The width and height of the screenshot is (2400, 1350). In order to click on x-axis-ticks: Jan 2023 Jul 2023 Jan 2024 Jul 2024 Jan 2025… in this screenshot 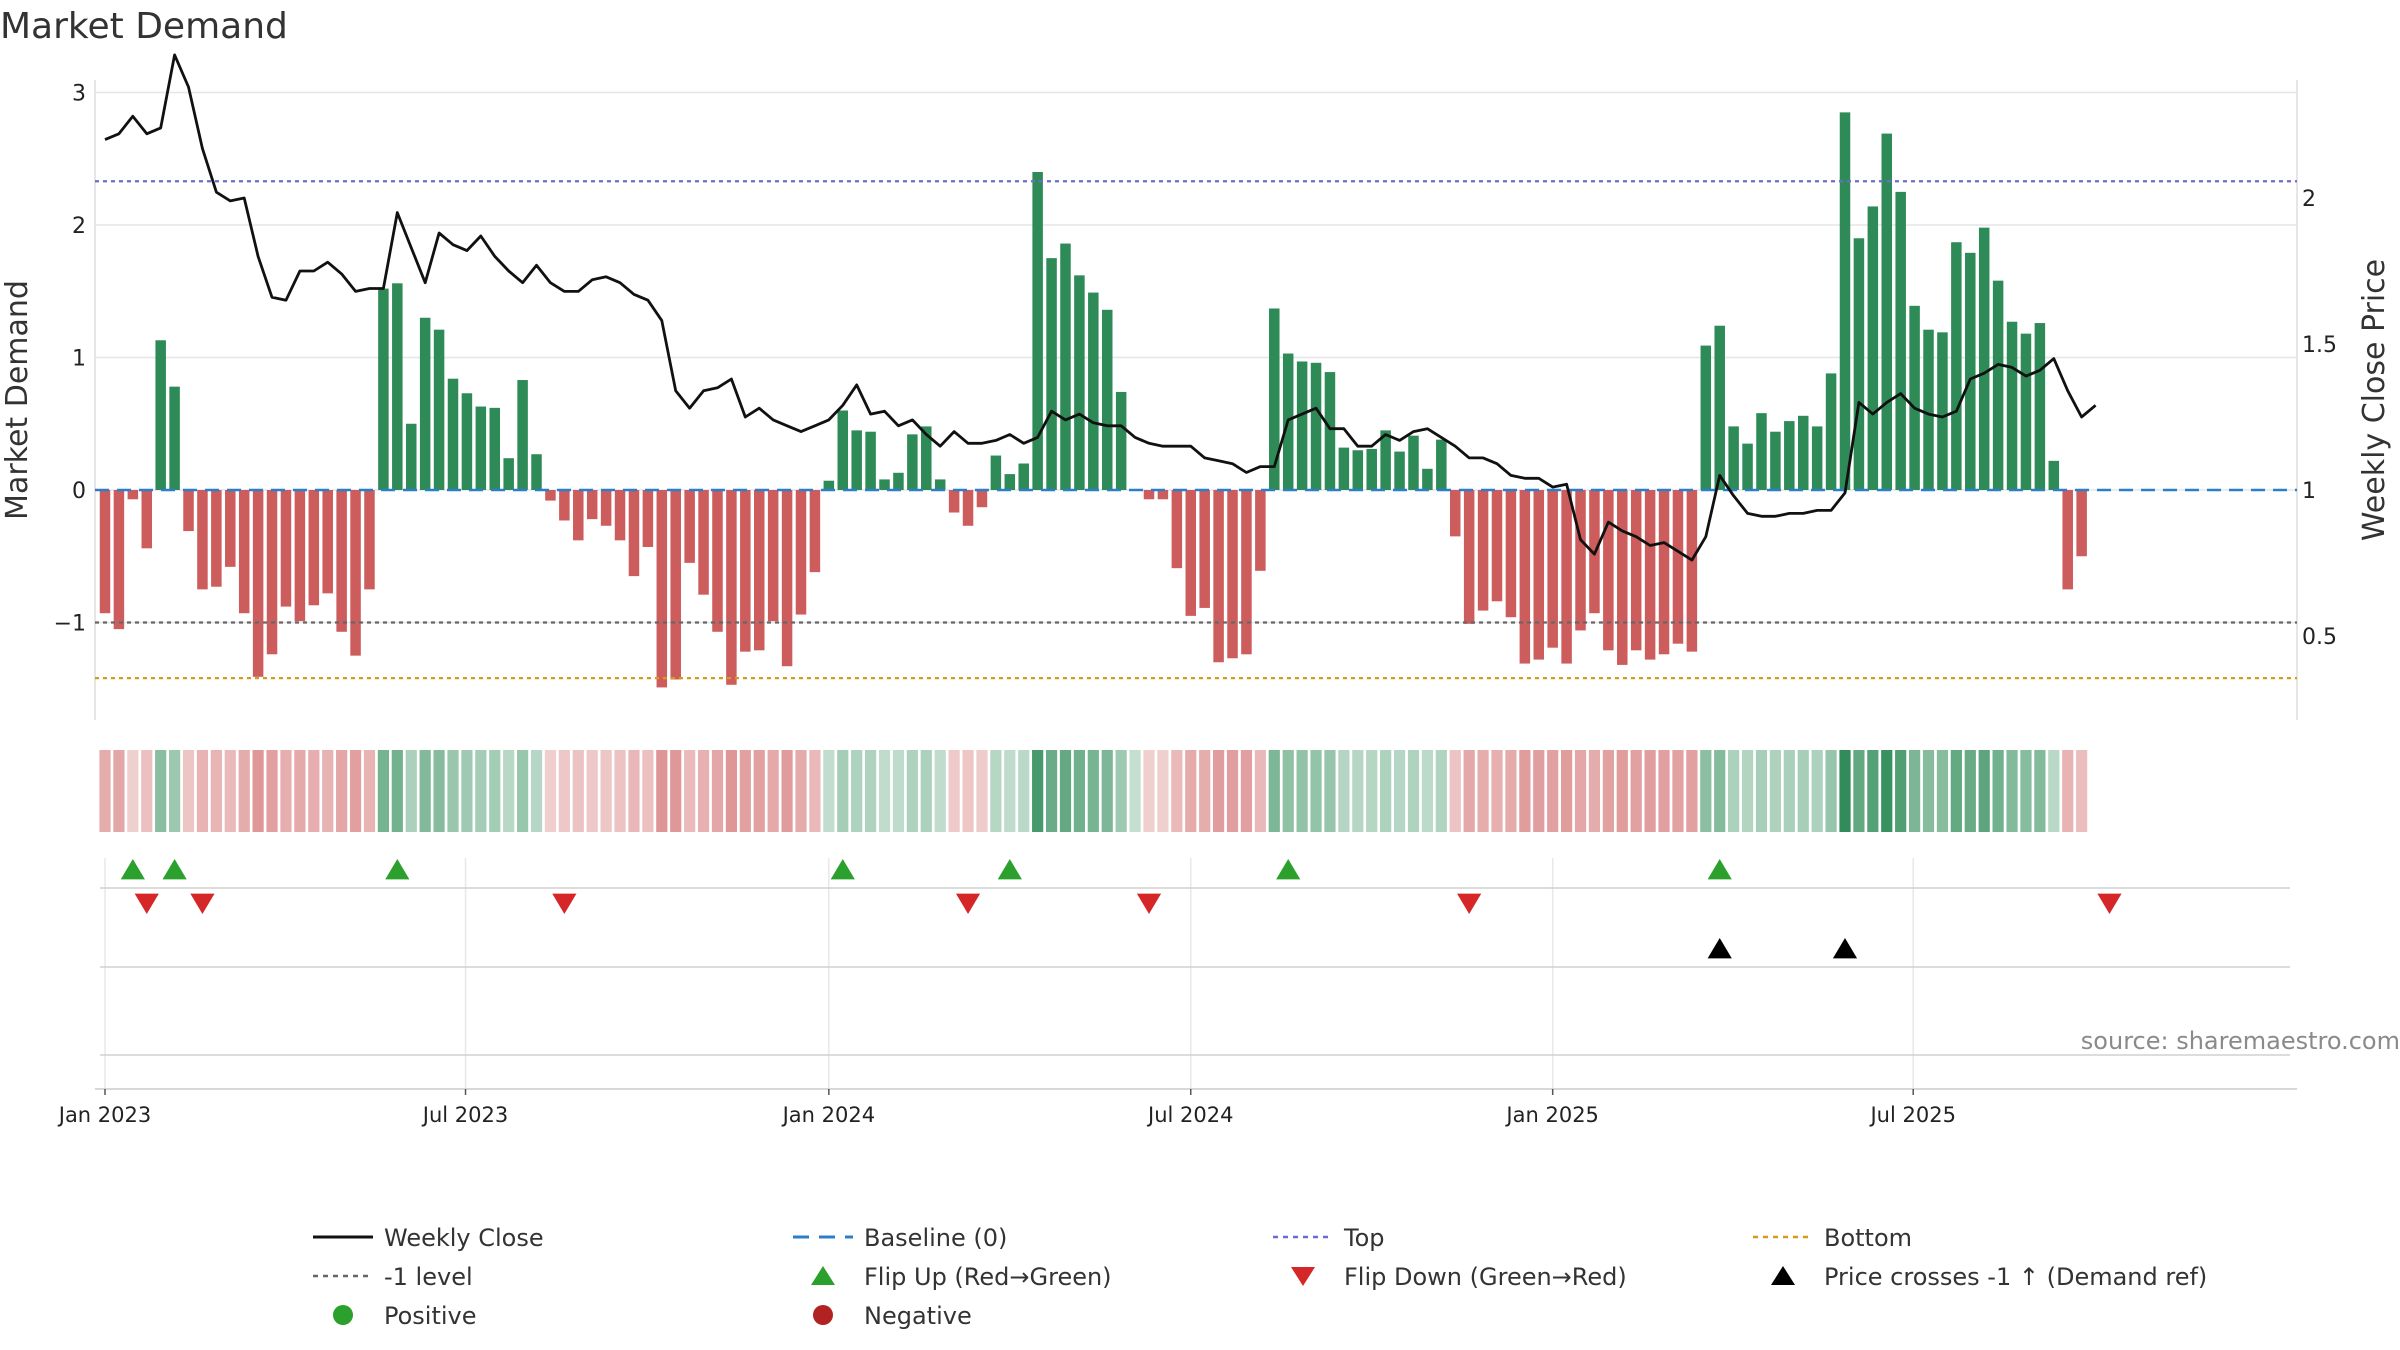, I will do `click(1006, 1108)`.